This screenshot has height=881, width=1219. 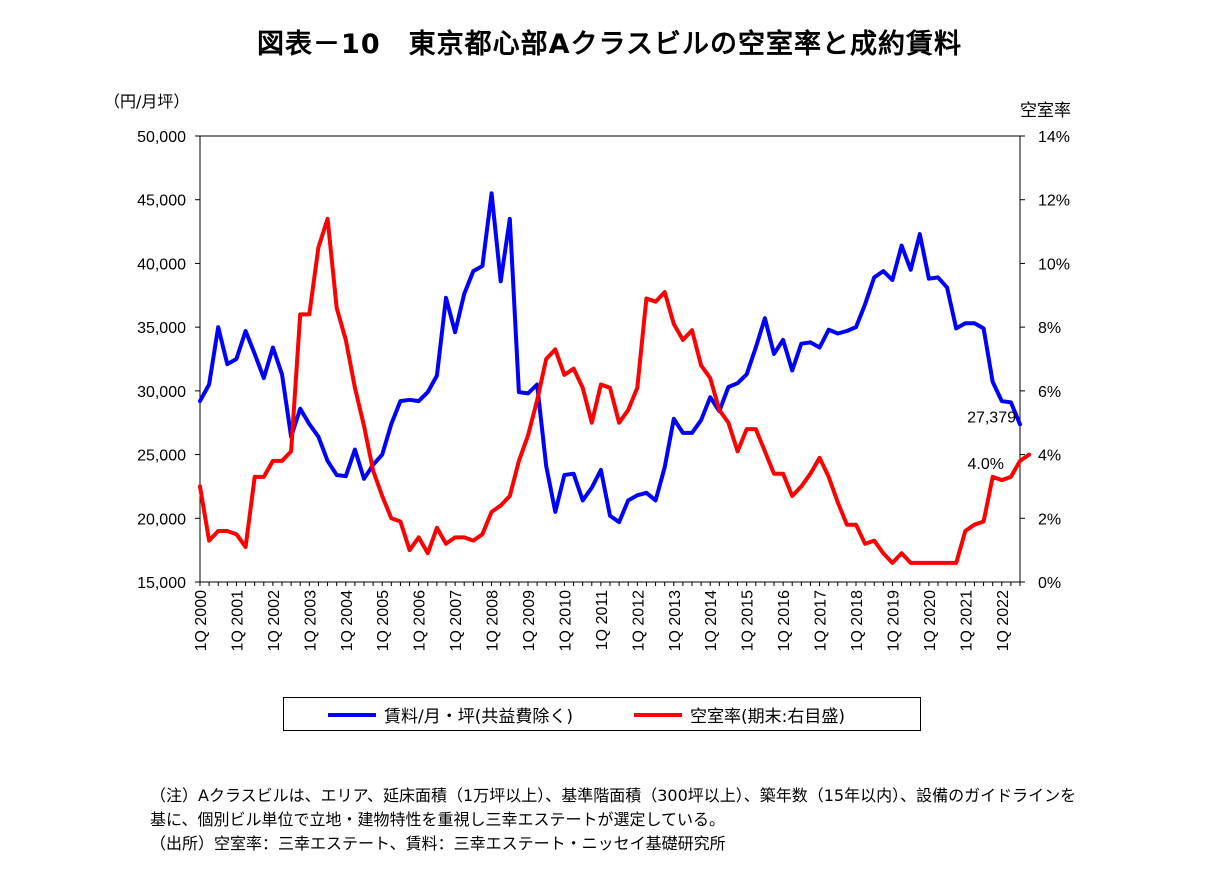 What do you see at coordinates (438, 843) in the screenshot?
I see `footnote-line: （出所）空室率：三幸エステート、賃料：三幸エステート・ニッセイ基礎研究所` at bounding box center [438, 843].